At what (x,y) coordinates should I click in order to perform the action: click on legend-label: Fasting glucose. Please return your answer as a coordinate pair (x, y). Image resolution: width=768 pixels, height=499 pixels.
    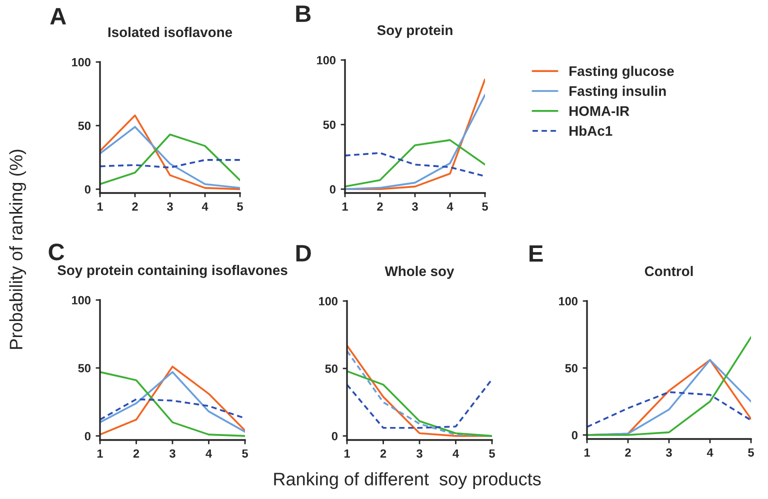
    Looking at the image, I should click on (622, 72).